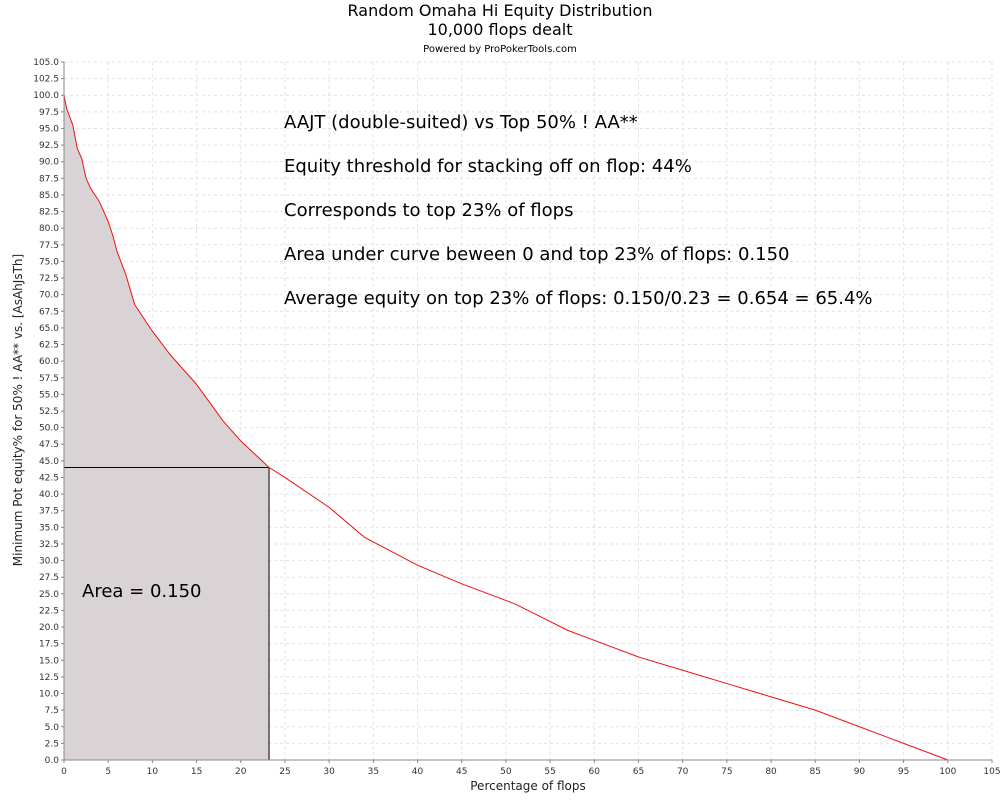  What do you see at coordinates (52, 744) in the screenshot?
I see `y-tick-label: 2.5` at bounding box center [52, 744].